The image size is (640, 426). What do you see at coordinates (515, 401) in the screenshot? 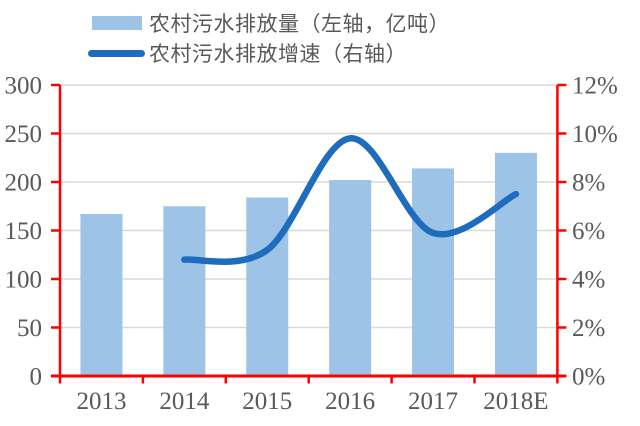
I see `x-axis-label: 2018E` at bounding box center [515, 401].